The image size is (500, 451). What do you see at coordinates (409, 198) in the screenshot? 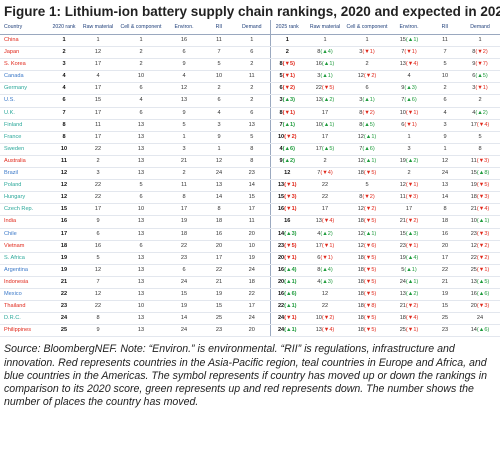
I see `table-cell: 11(▼3)` at bounding box center [409, 198].